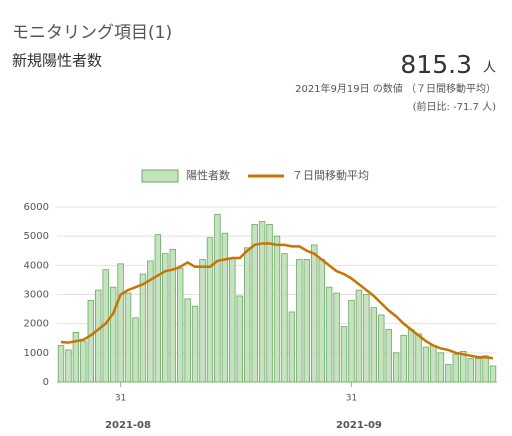 This screenshot has height=436, width=512. I want to click on month-label: 2021-09, so click(359, 425).